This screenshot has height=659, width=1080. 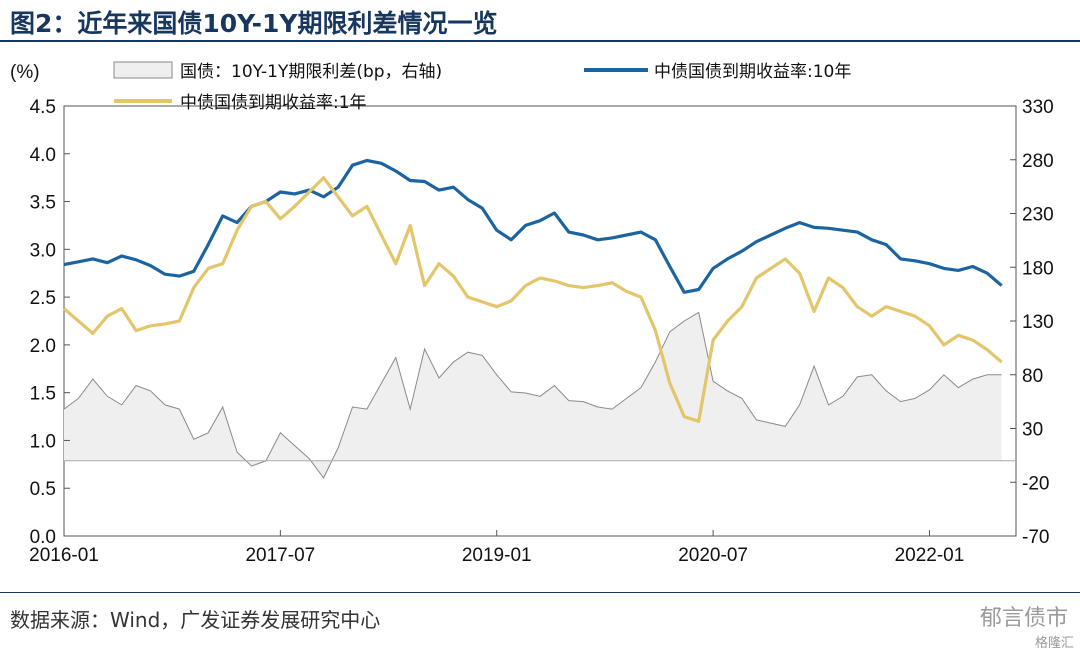 I want to click on legend-swatch-spread, so click(x=143, y=70).